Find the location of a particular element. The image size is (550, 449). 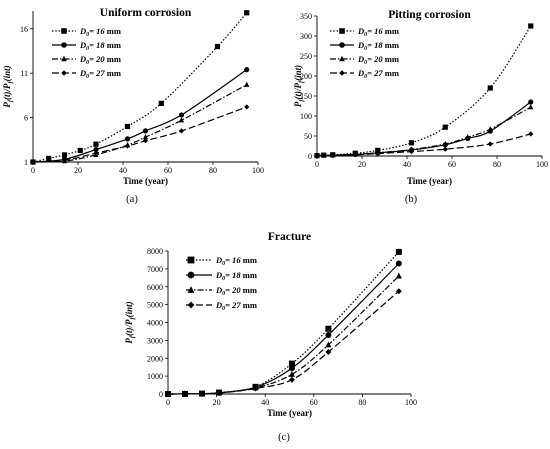

series-2: D0= 18 mm is located at coordinates (424, 99).